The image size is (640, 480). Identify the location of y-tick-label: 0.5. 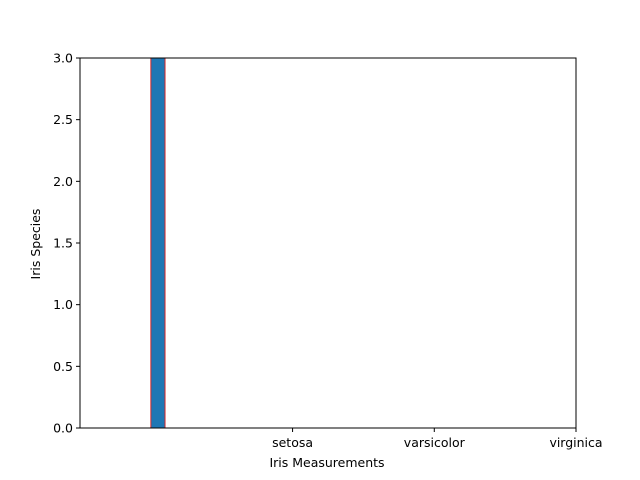
(63, 366).